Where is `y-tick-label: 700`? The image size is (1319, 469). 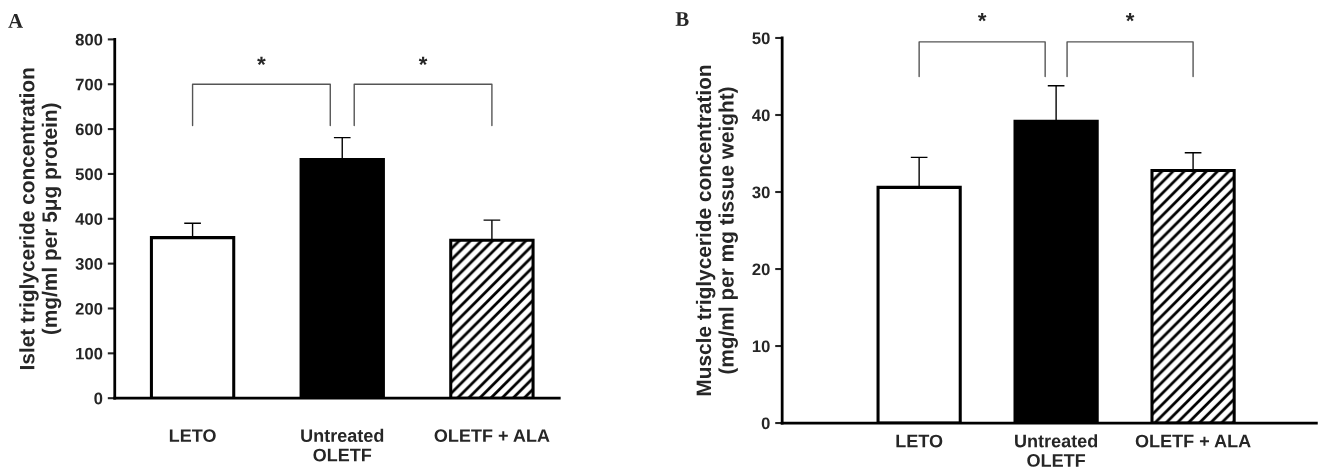
y-tick-label: 700 is located at coordinates (89, 84).